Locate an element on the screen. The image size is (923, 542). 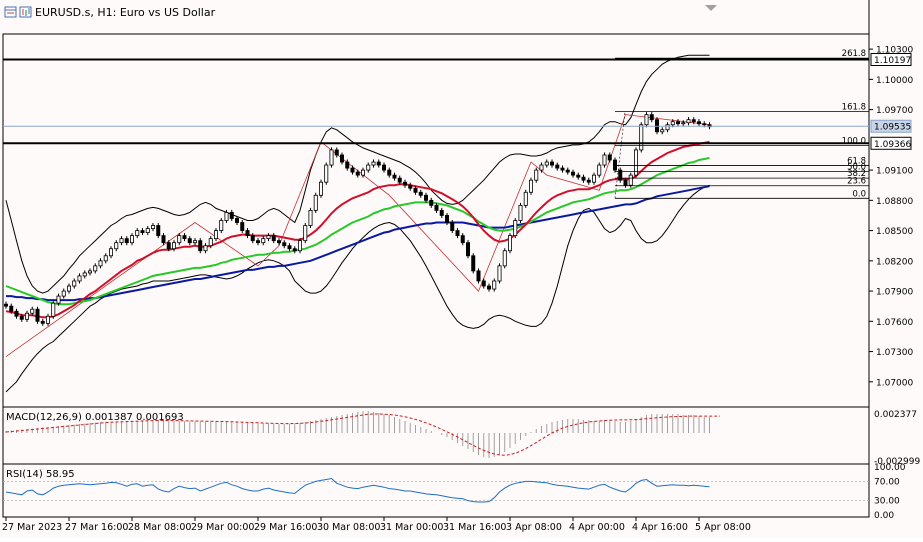
fib-level-label-6: 23.6 is located at coordinates (856, 182).